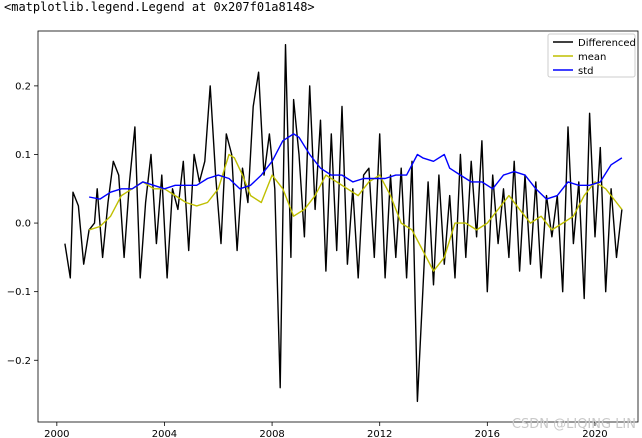 The width and height of the screenshot is (642, 438). I want to click on y-tick-label: −0.1, so click(19, 292).